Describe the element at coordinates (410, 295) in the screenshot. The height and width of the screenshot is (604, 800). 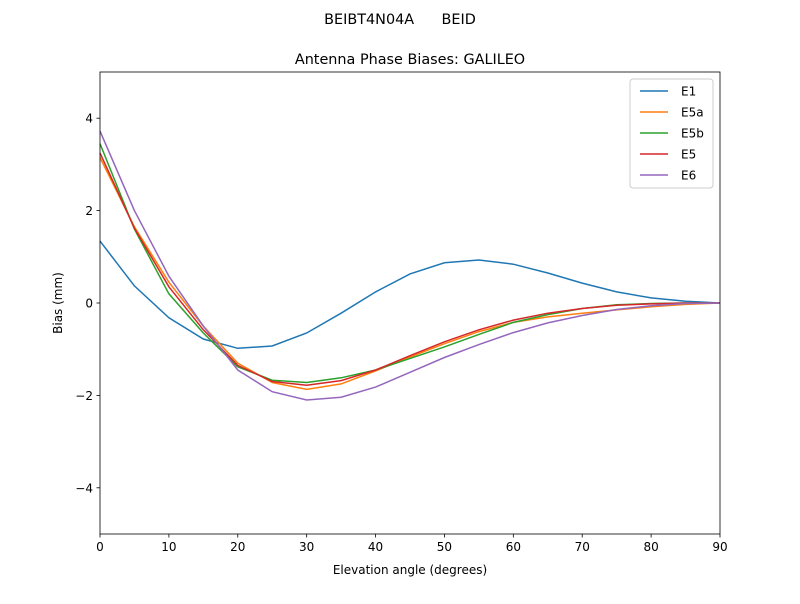
I see `series-line-e1` at that location.